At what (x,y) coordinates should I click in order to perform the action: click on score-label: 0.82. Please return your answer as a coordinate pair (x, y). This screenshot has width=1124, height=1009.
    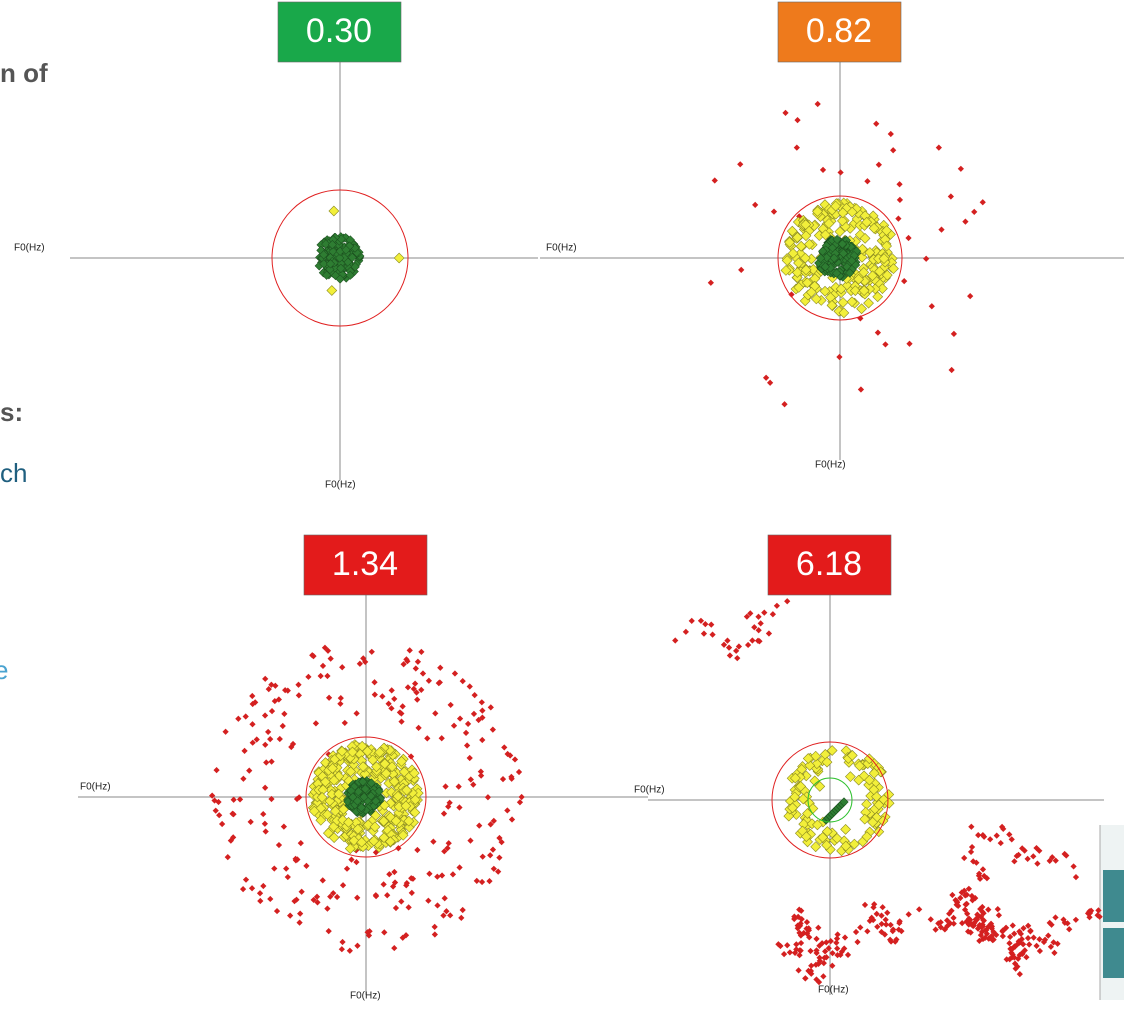
    Looking at the image, I should click on (839, 31).